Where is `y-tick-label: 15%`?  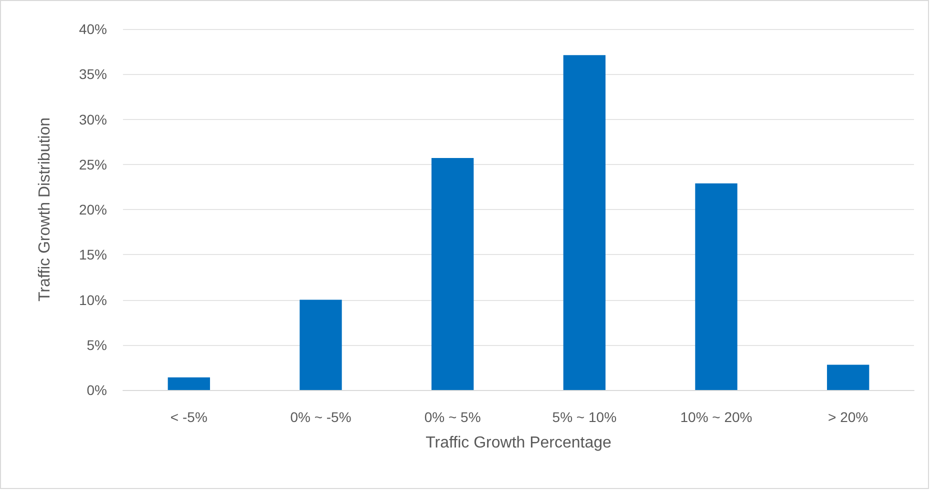 y-tick-label: 15% is located at coordinates (92, 254).